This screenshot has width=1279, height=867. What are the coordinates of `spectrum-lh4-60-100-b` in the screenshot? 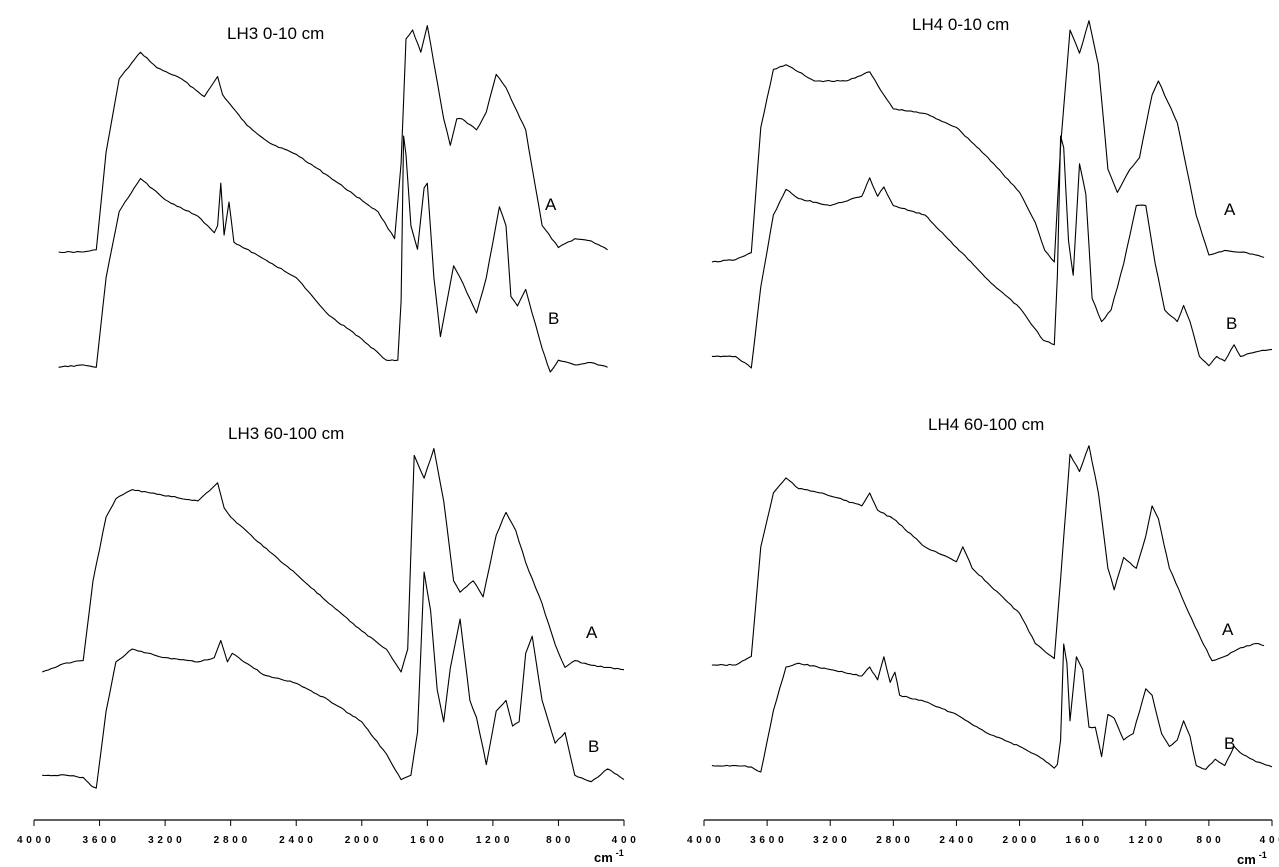 It's located at (992, 708).